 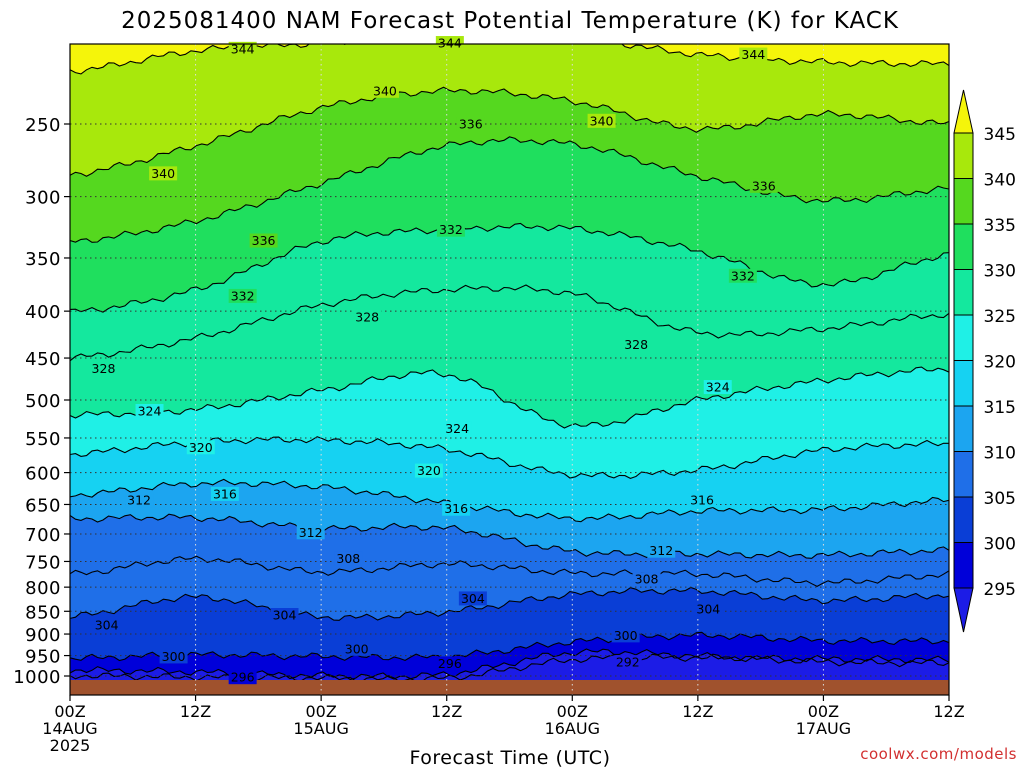 What do you see at coordinates (823, 728) in the screenshot?
I see `x-tick-label: 17AUG` at bounding box center [823, 728].